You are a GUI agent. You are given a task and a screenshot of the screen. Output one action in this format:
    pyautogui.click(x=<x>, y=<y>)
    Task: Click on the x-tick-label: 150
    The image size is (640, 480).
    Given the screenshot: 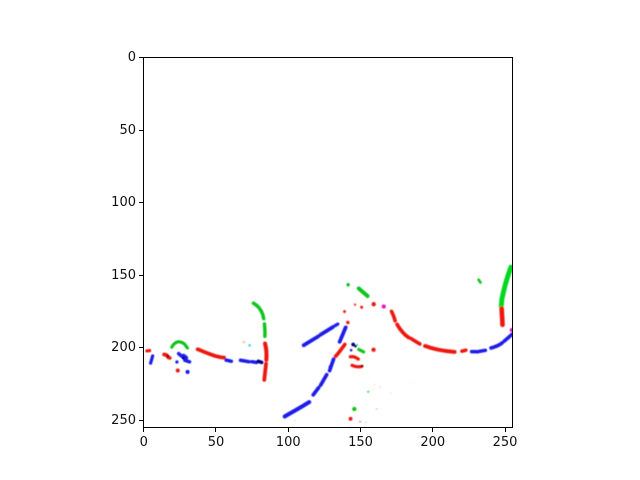 What is the action you would take?
    pyautogui.click(x=360, y=442)
    